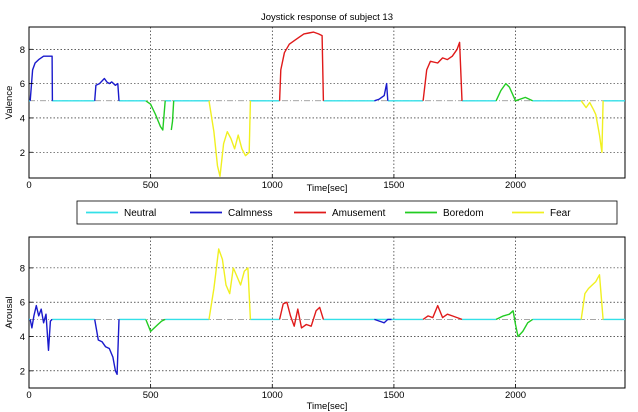 The image size is (638, 412). What do you see at coordinates (406, 284) in the screenshot?
I see `arousal-series-fear` at bounding box center [406, 284].